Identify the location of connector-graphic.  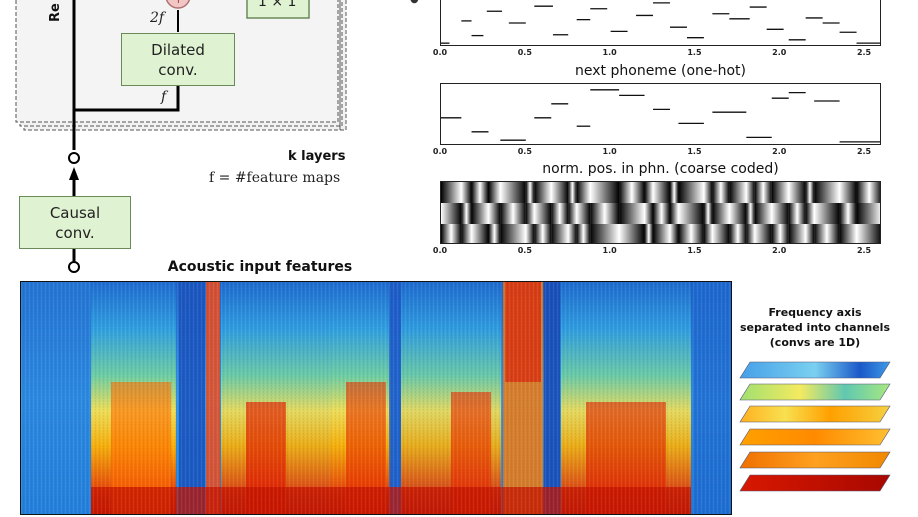
(74, 212).